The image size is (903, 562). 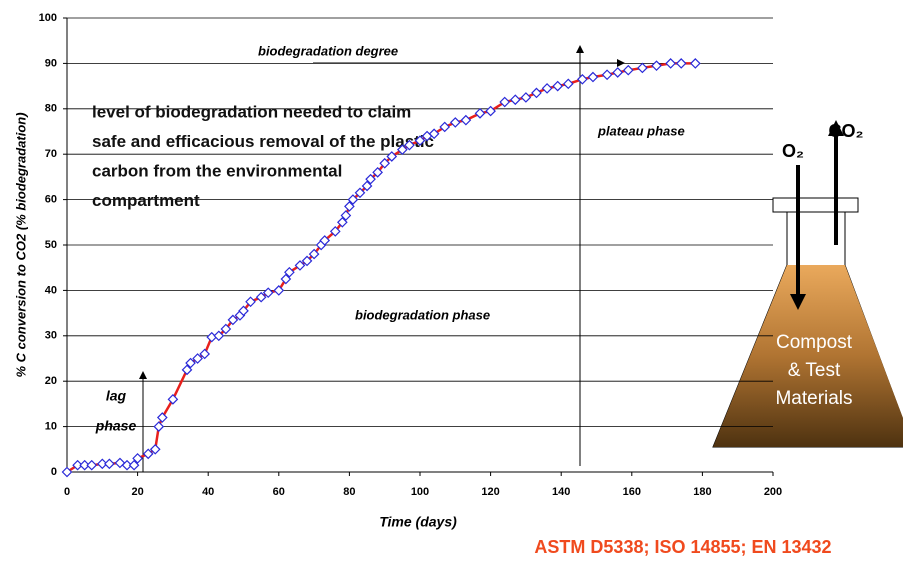 What do you see at coordinates (51, 427) in the screenshot?
I see `y-tick-label: 10` at bounding box center [51, 427].